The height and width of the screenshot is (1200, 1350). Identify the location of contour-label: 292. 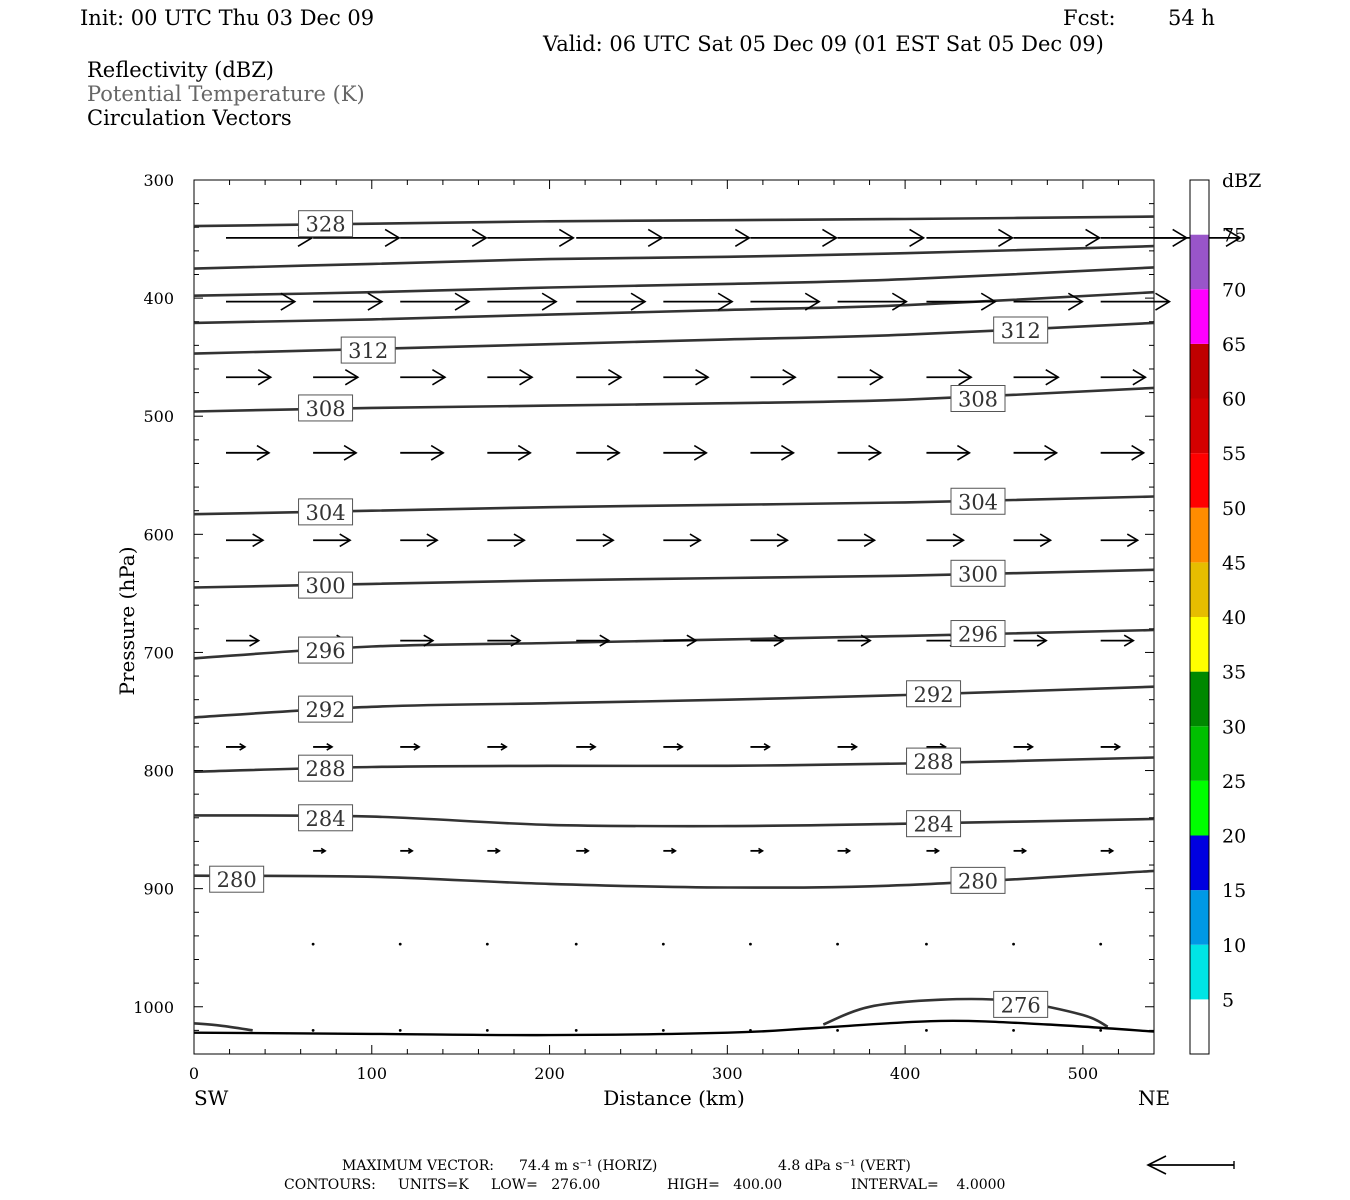
(326, 709).